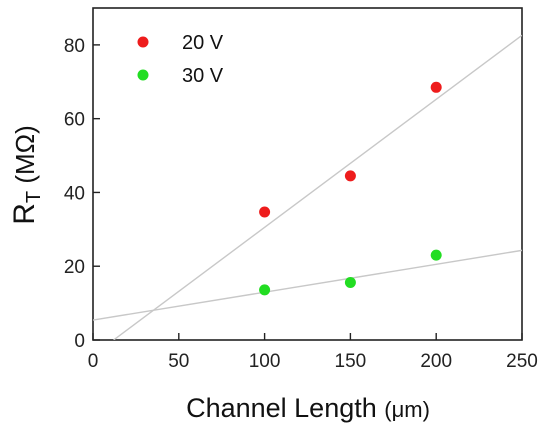  I want to click on x-tick-label: 50, so click(178, 361).